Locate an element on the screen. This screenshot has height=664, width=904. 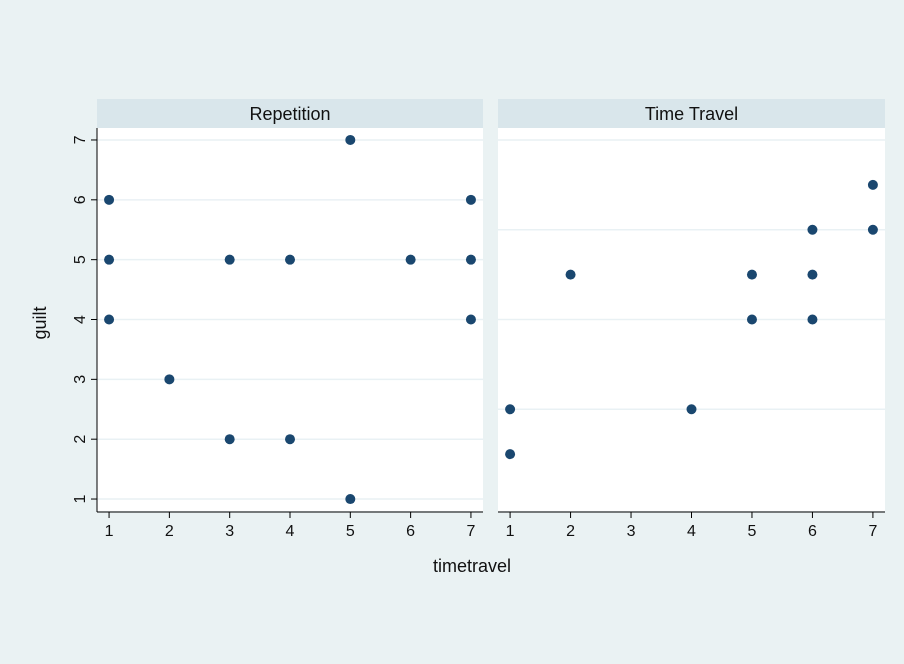
y-tick-label: 5 is located at coordinates (80, 259).